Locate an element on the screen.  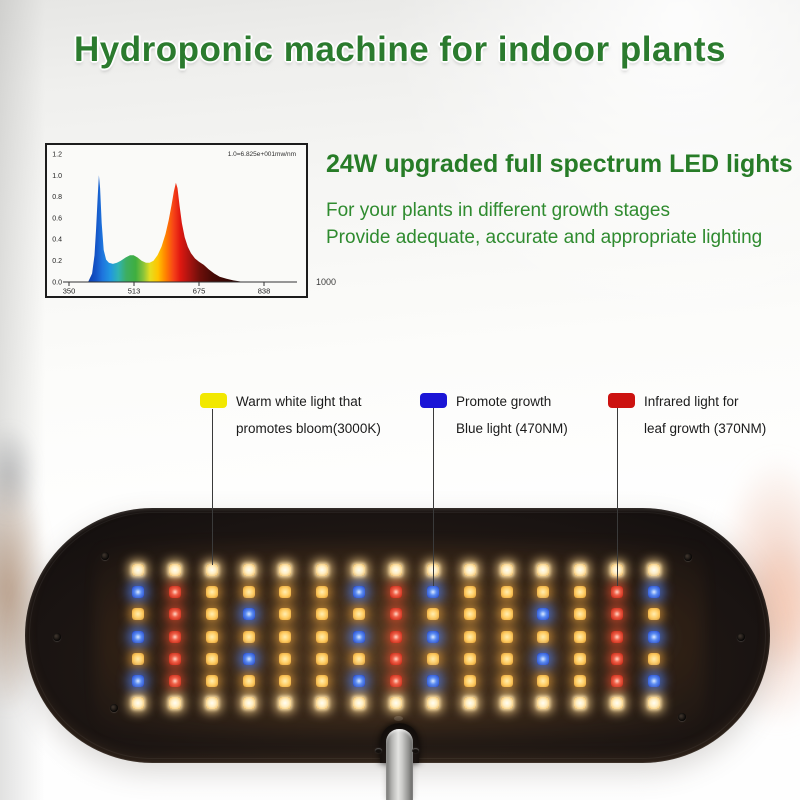
promo-heading: 24W upgraded full spectrum LED lights is located at coordinates (559, 164).